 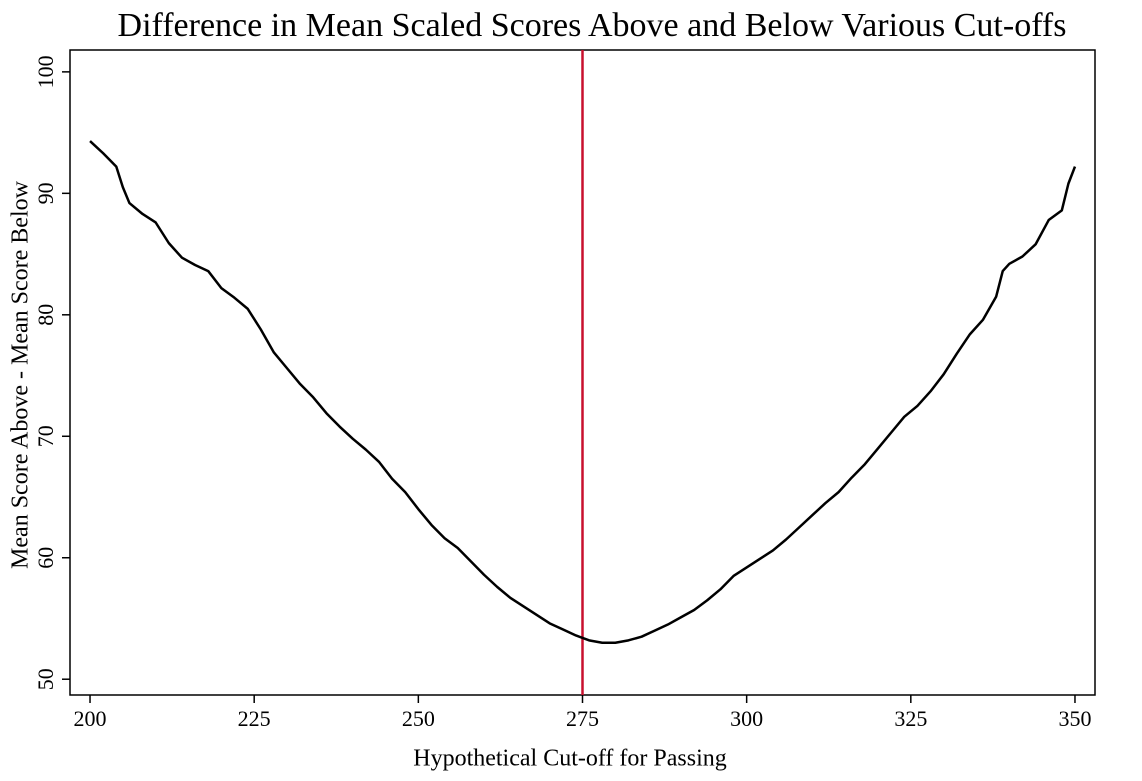 What do you see at coordinates (90, 718) in the screenshot?
I see `x-tick-label: 200` at bounding box center [90, 718].